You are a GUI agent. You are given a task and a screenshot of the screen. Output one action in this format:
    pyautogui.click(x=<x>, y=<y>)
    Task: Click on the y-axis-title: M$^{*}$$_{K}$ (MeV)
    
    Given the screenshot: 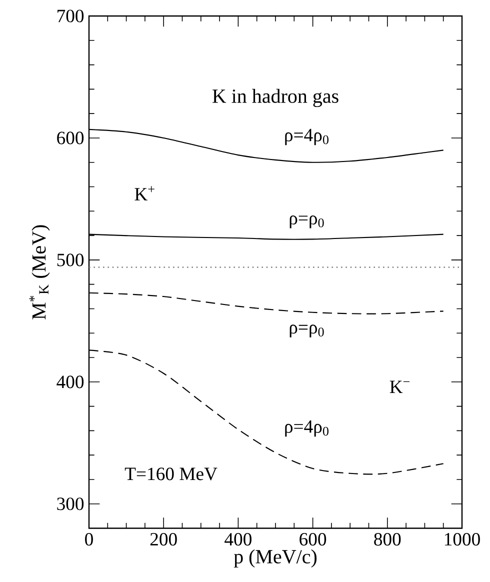 What is the action you would take?
    pyautogui.click(x=39, y=272)
    